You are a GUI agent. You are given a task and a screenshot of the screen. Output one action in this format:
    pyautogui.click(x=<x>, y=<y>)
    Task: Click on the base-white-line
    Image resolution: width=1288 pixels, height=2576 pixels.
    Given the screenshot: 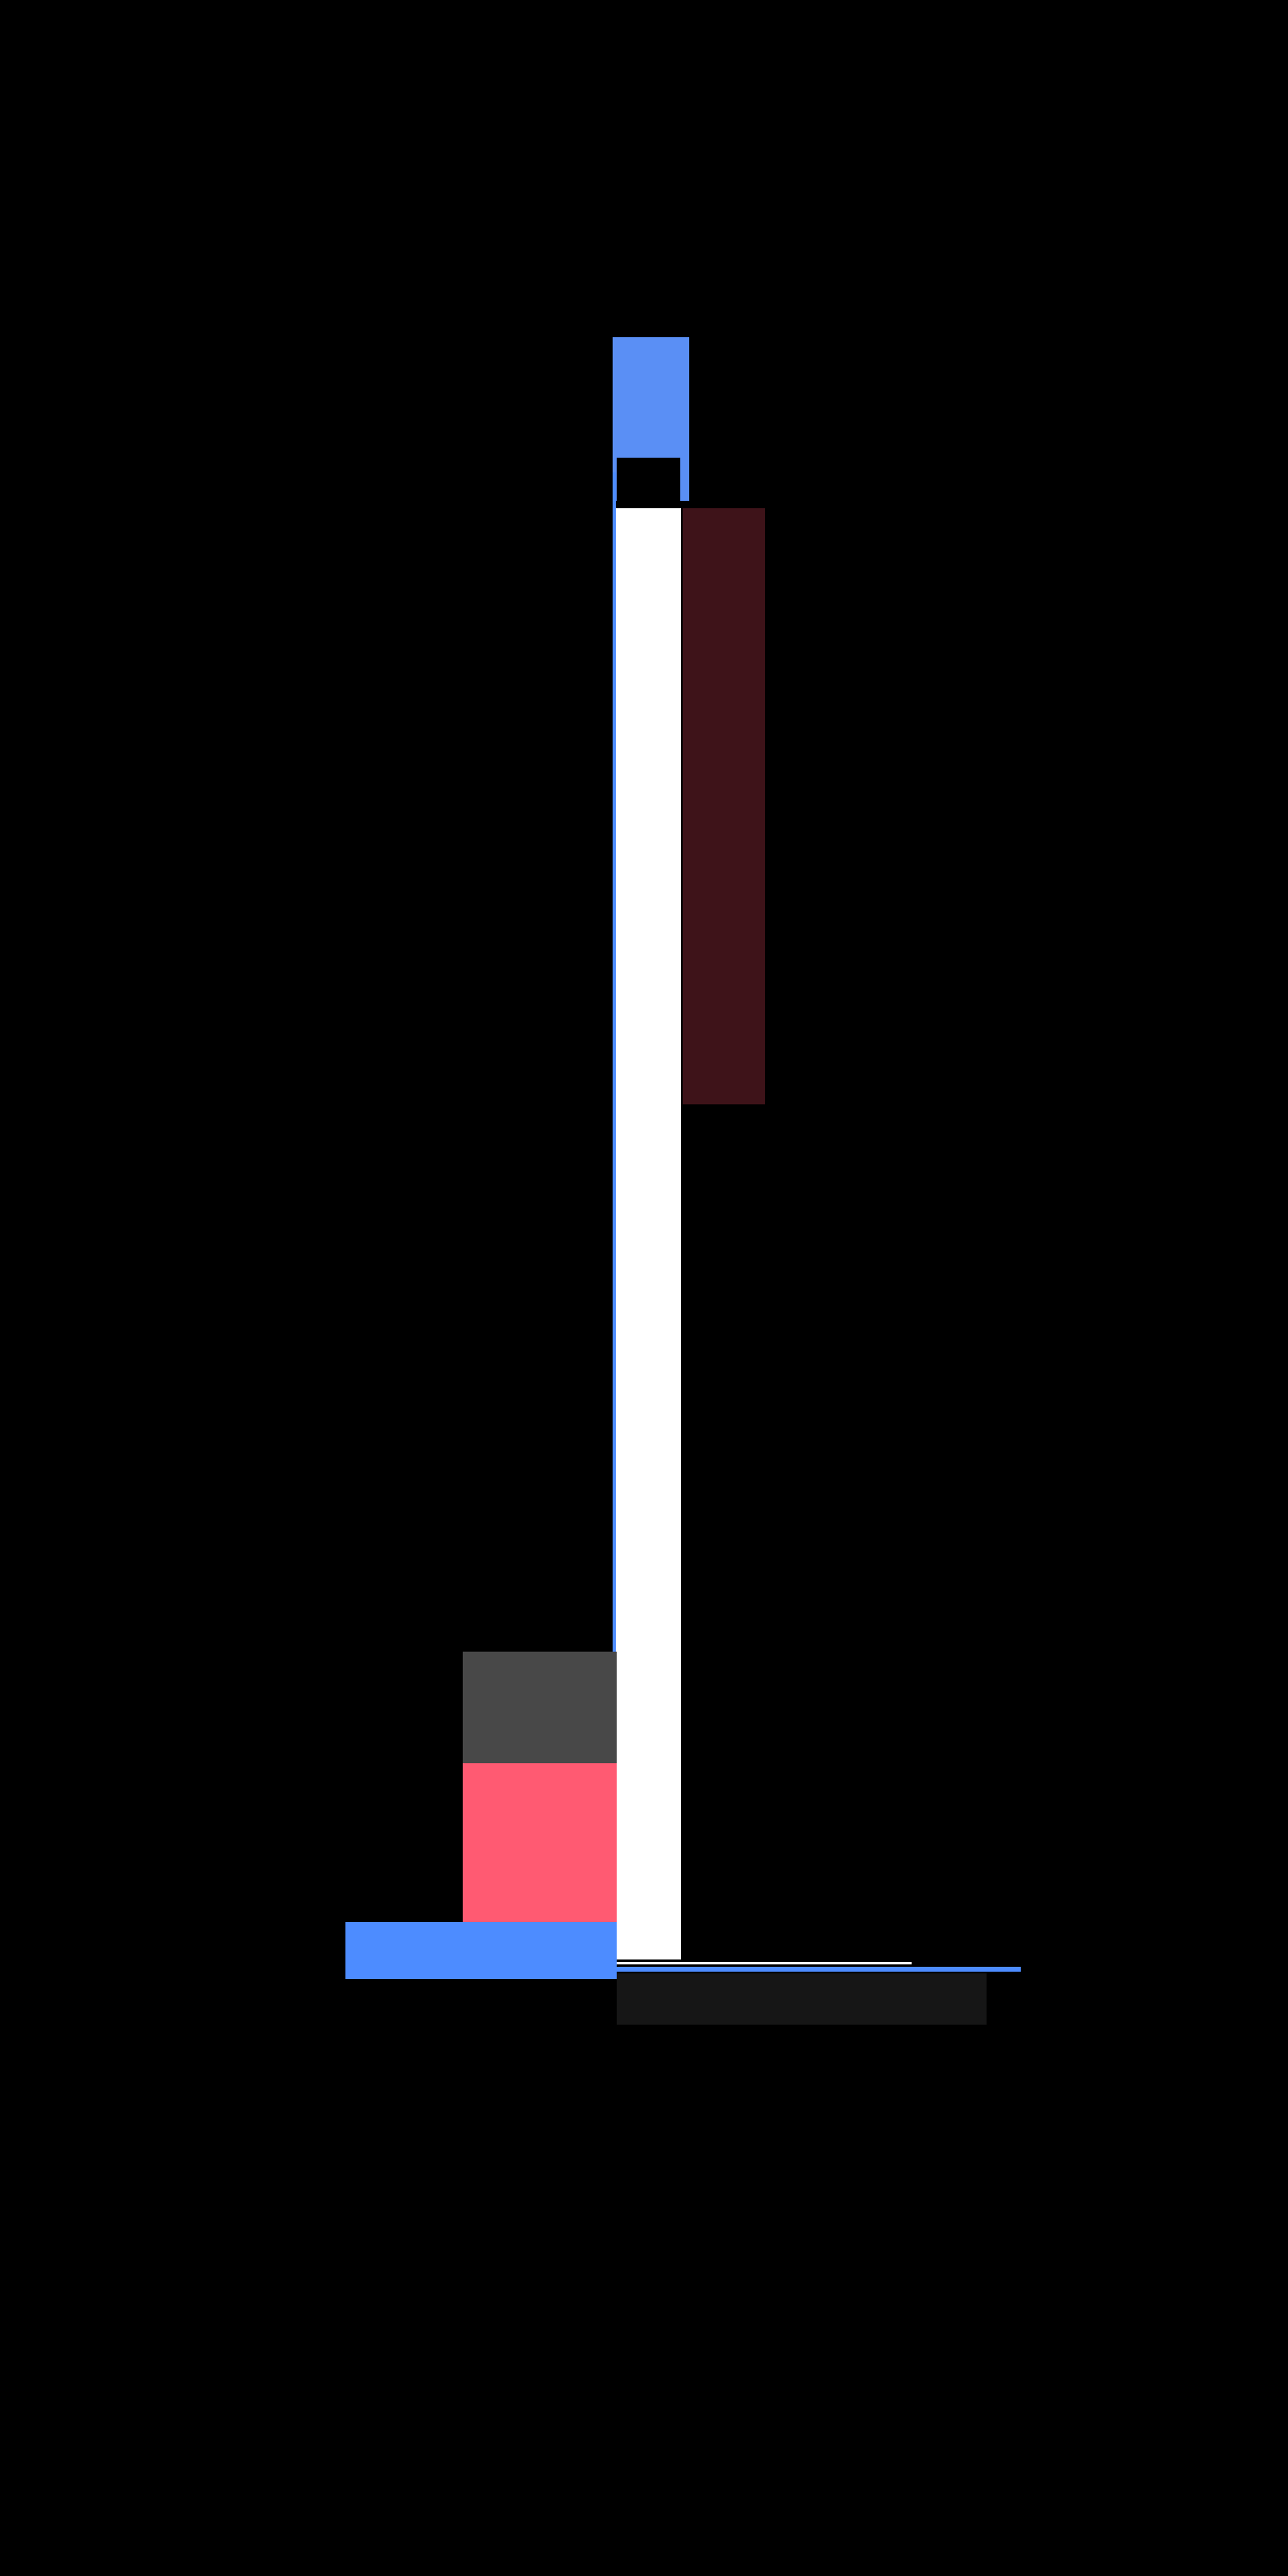 What is the action you would take?
    pyautogui.click(x=764, y=1963)
    